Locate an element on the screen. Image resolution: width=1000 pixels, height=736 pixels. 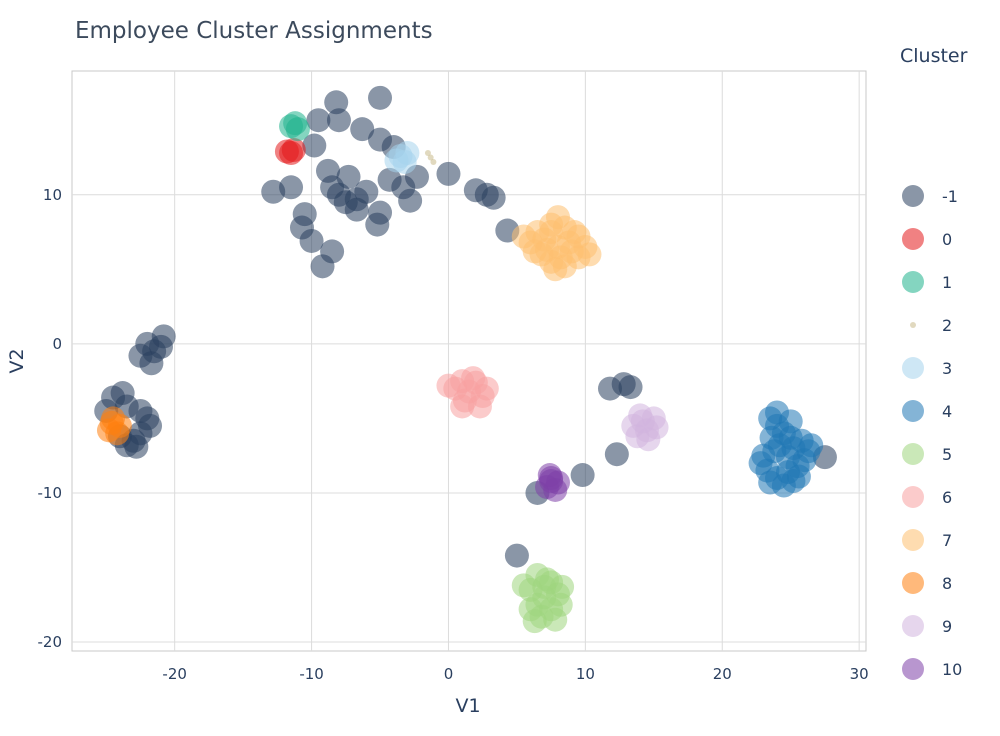
legend-label: 8 is located at coordinates (947, 583).